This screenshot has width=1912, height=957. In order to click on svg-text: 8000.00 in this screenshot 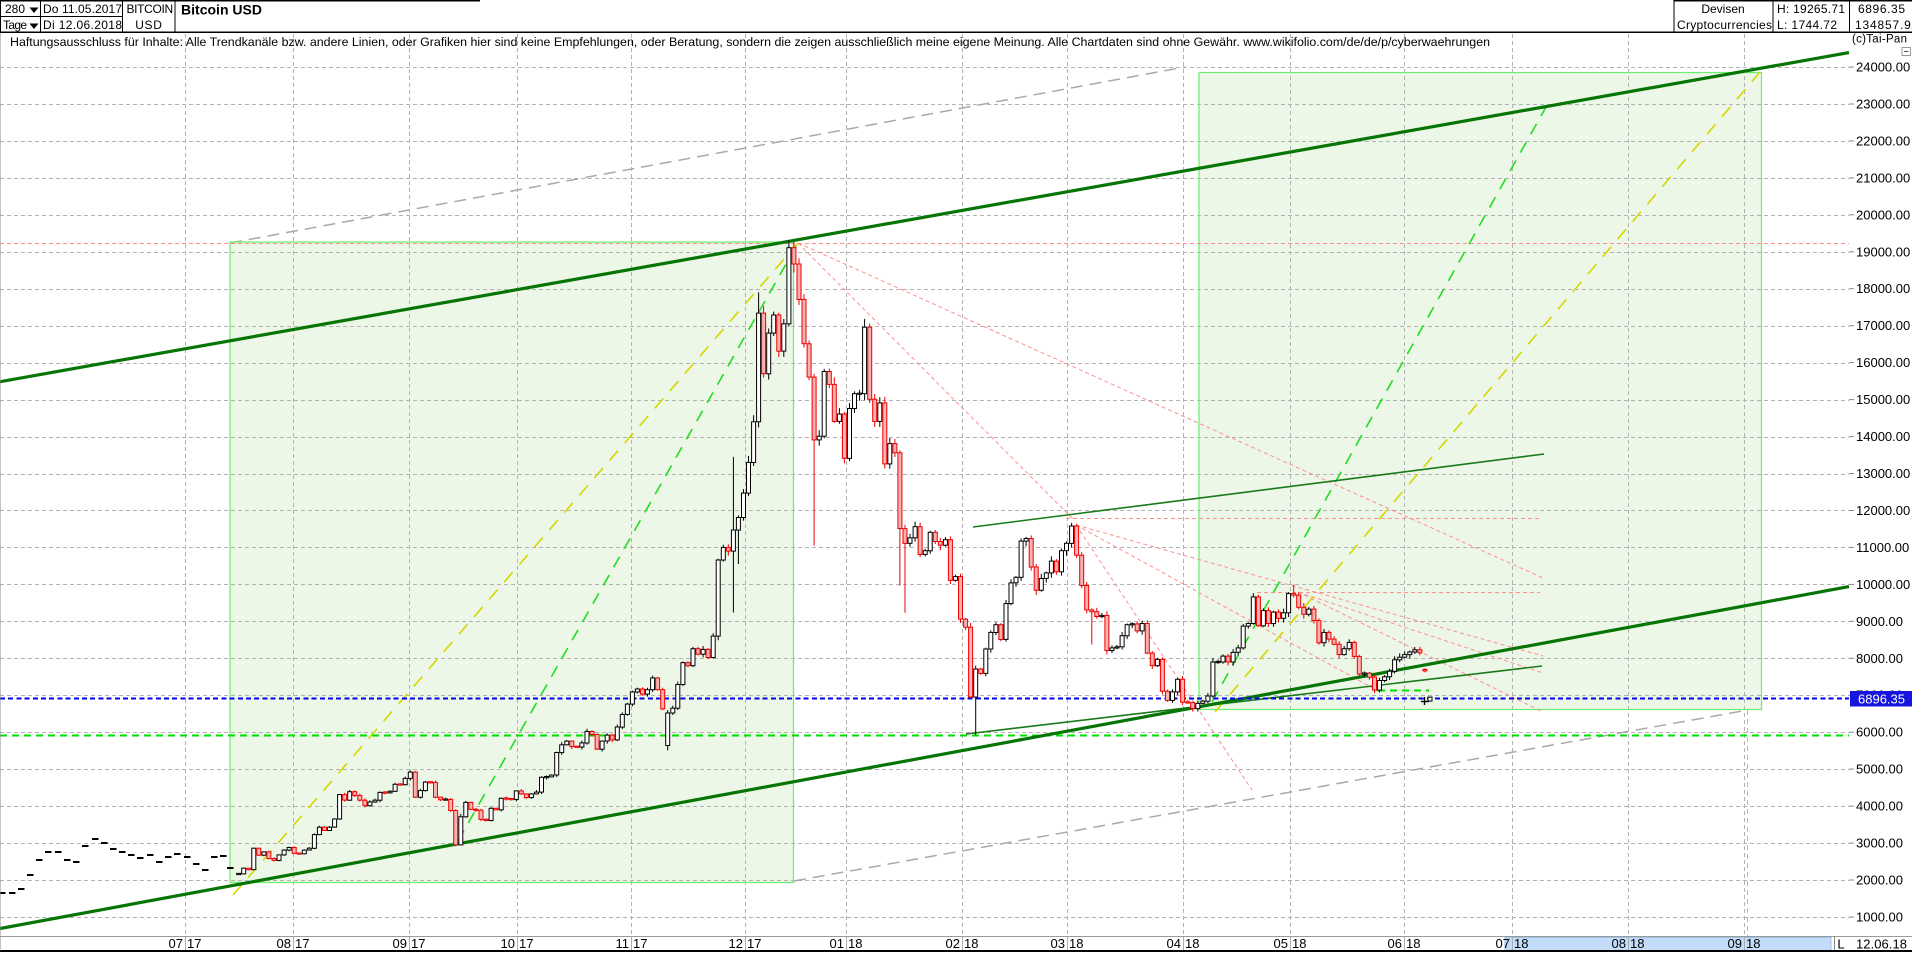, I will do `click(1879, 658)`.